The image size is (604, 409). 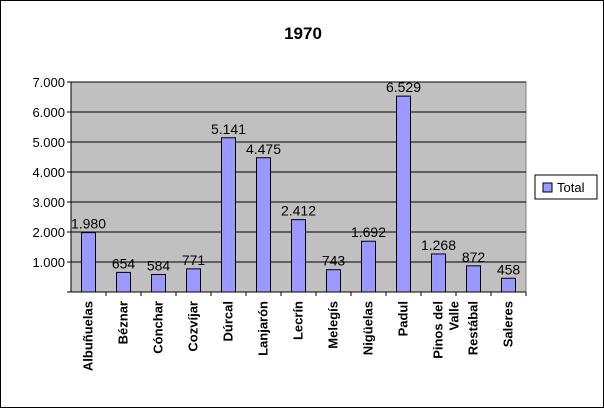 What do you see at coordinates (438, 245) in the screenshot?
I see `data-label: 1.268` at bounding box center [438, 245].